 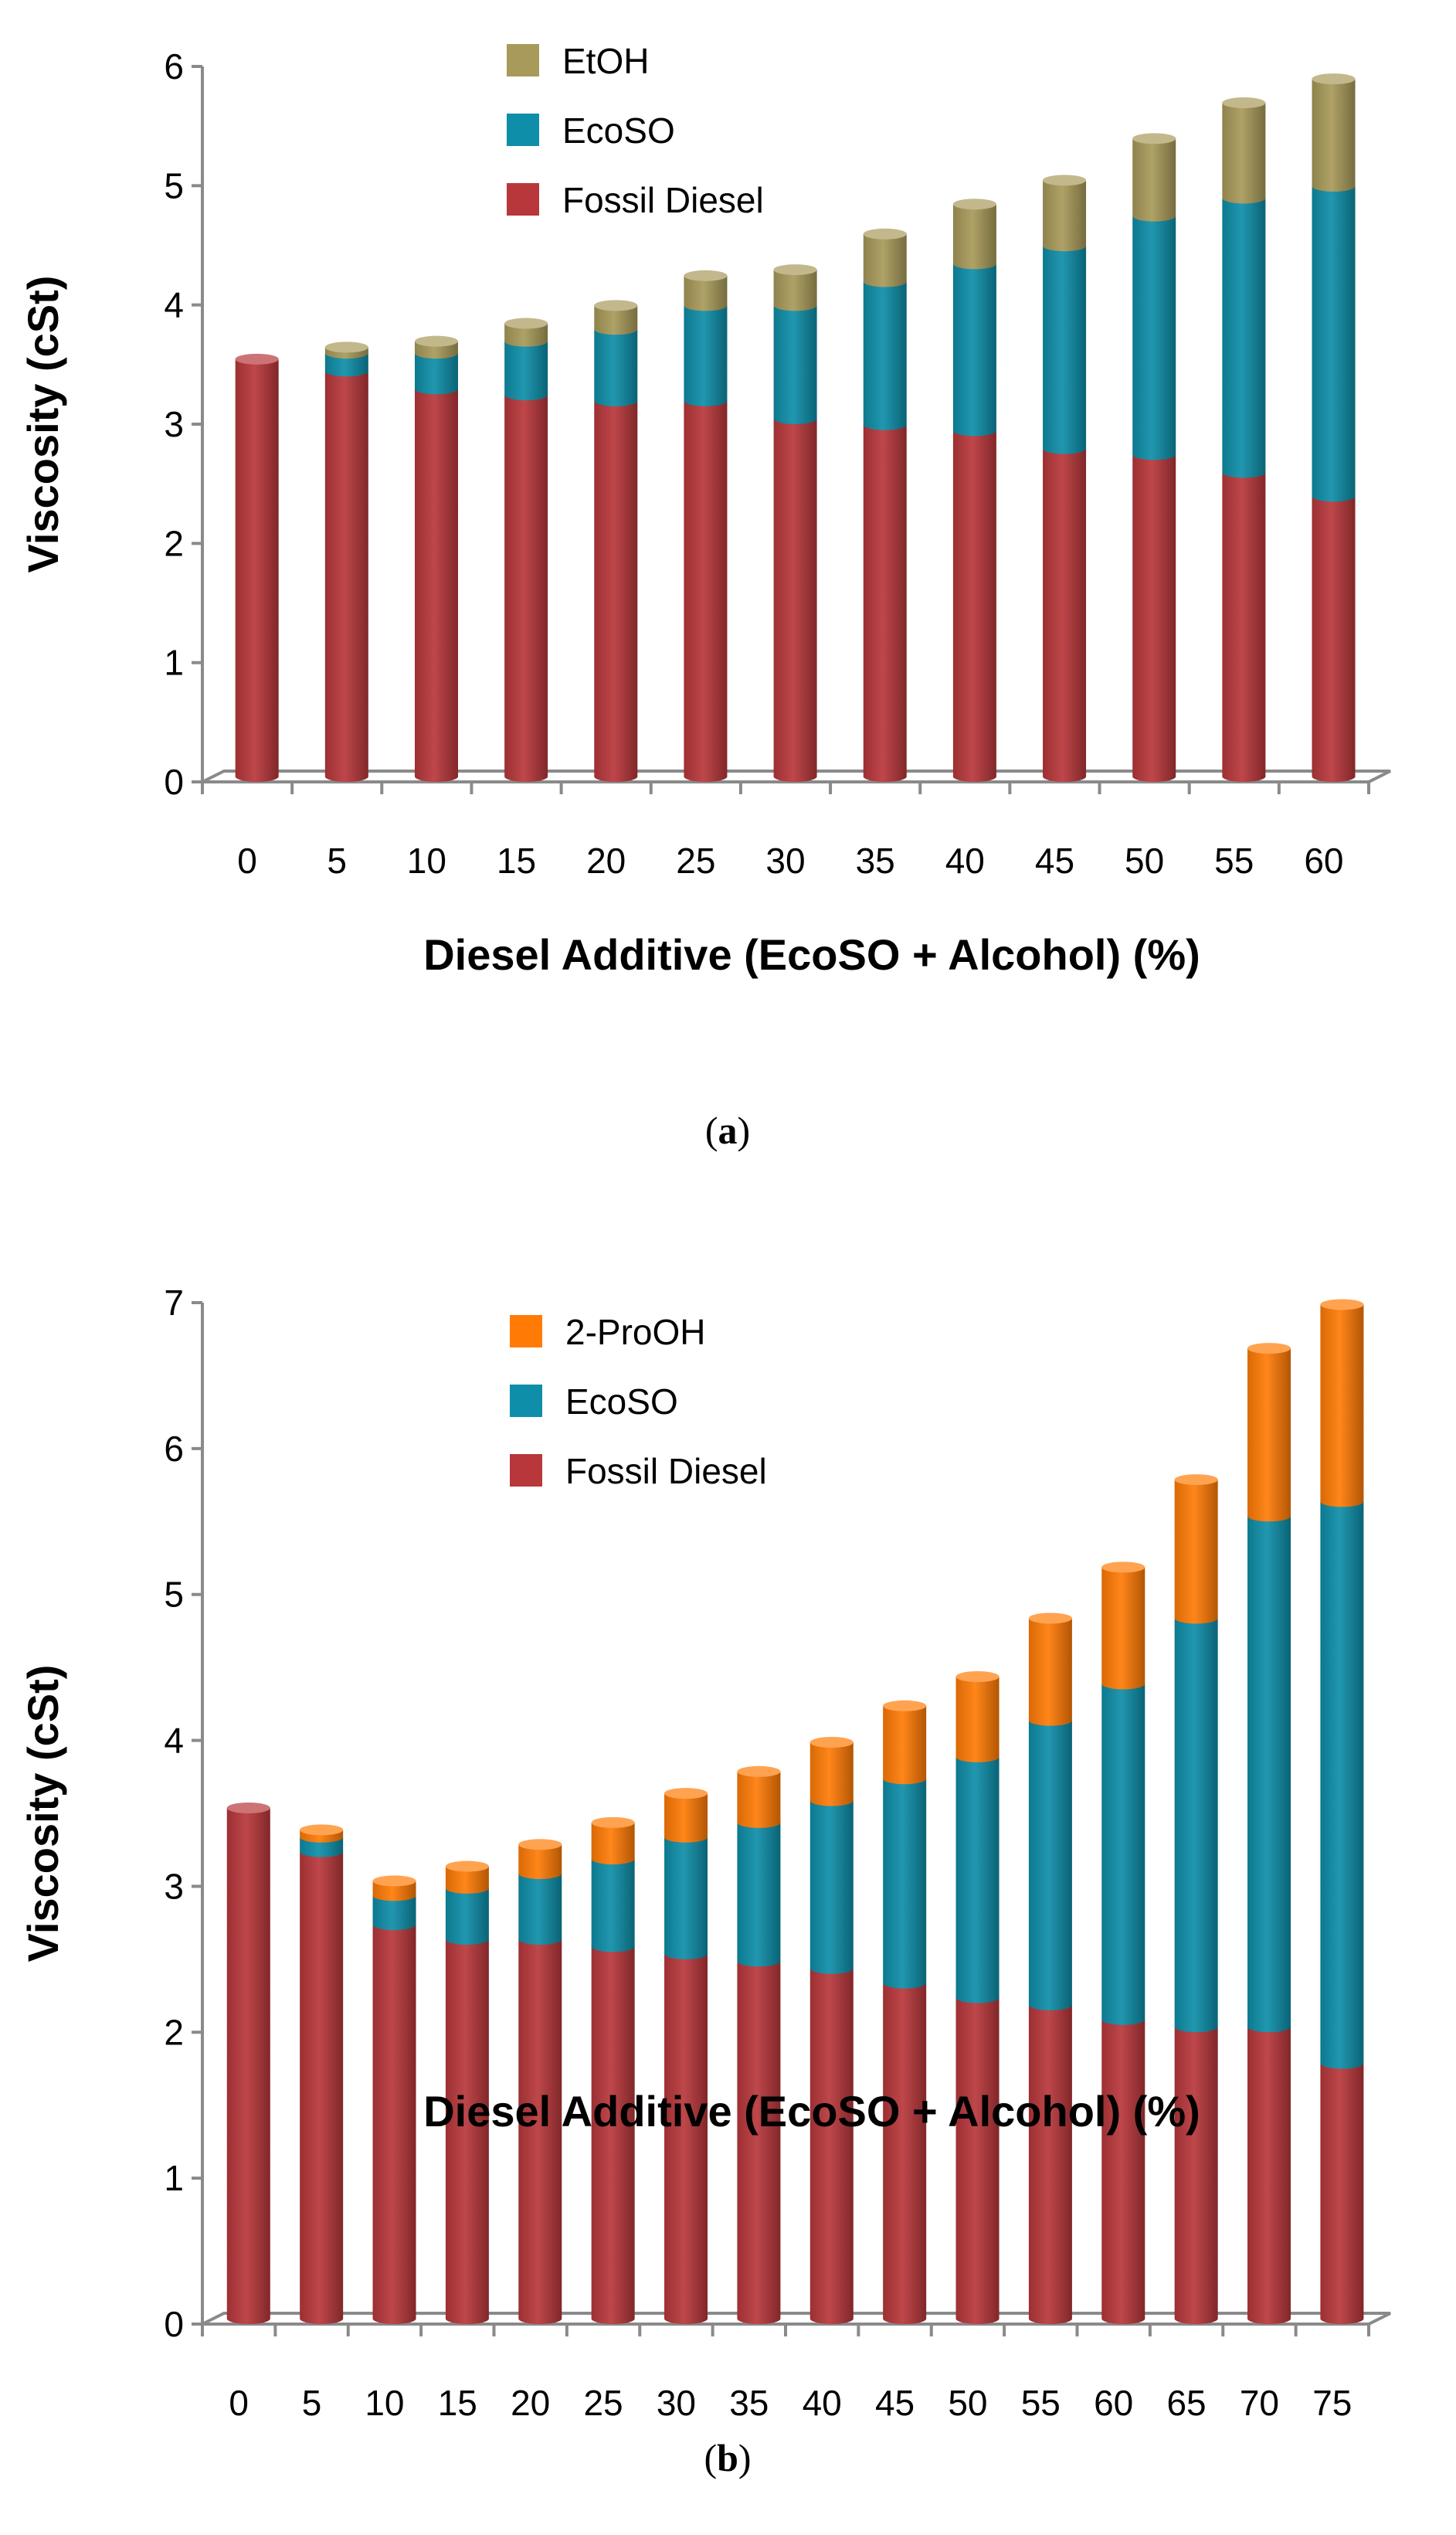 I want to click on legend-label: 2-ProOH, so click(x=635, y=1332).